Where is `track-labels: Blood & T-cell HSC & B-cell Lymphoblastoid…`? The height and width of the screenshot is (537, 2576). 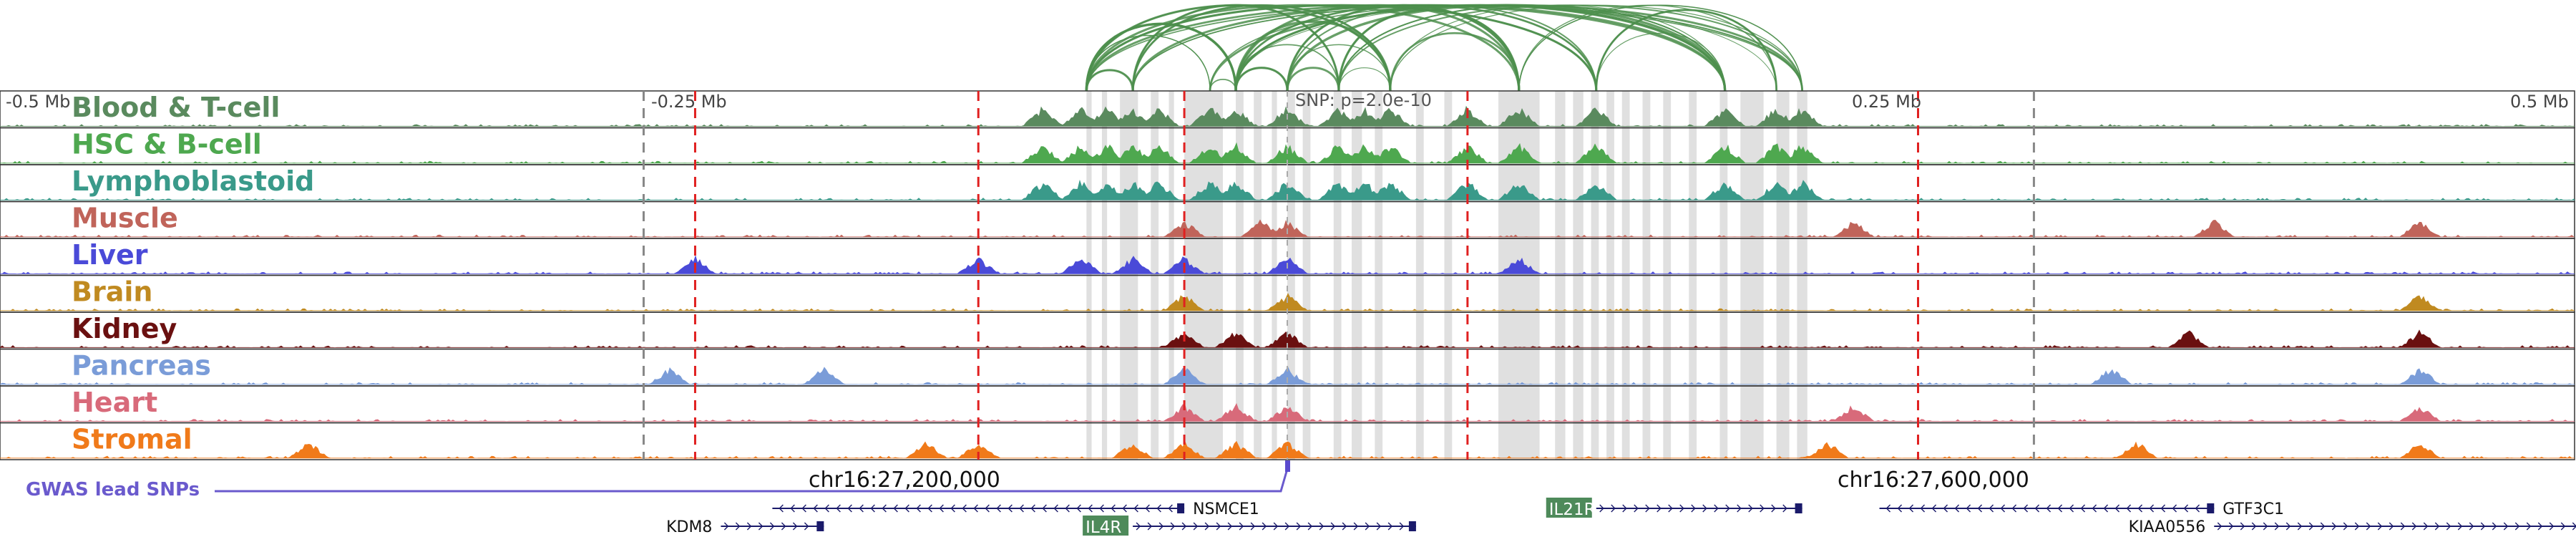
track-labels: Blood & T-cell HSC & B-cell Lymphoblastoid… is located at coordinates (193, 273).